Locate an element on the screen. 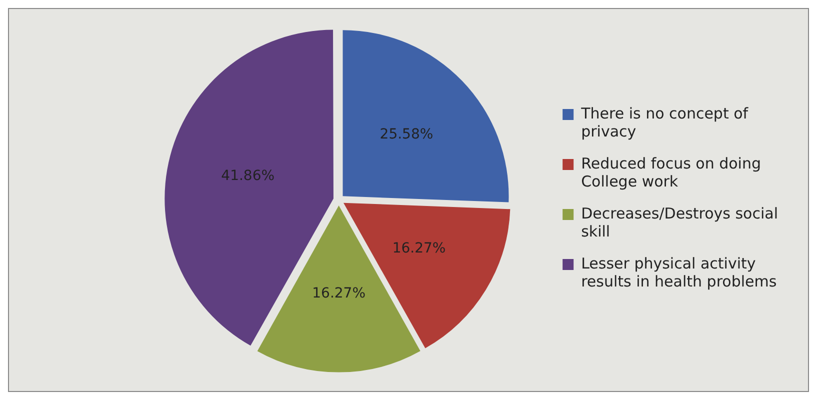 The height and width of the screenshot is (400, 817). legend-label: Lesser physical activity results in health problems is located at coordinates (679, 272).